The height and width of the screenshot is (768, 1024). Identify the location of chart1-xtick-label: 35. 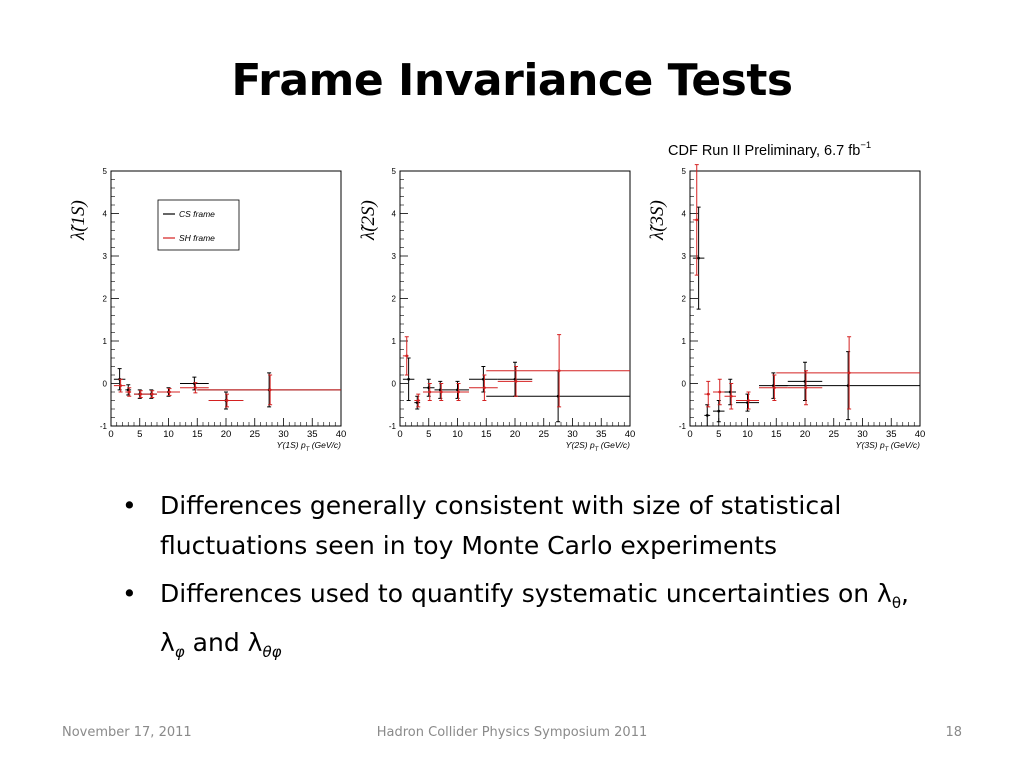
(312, 434).